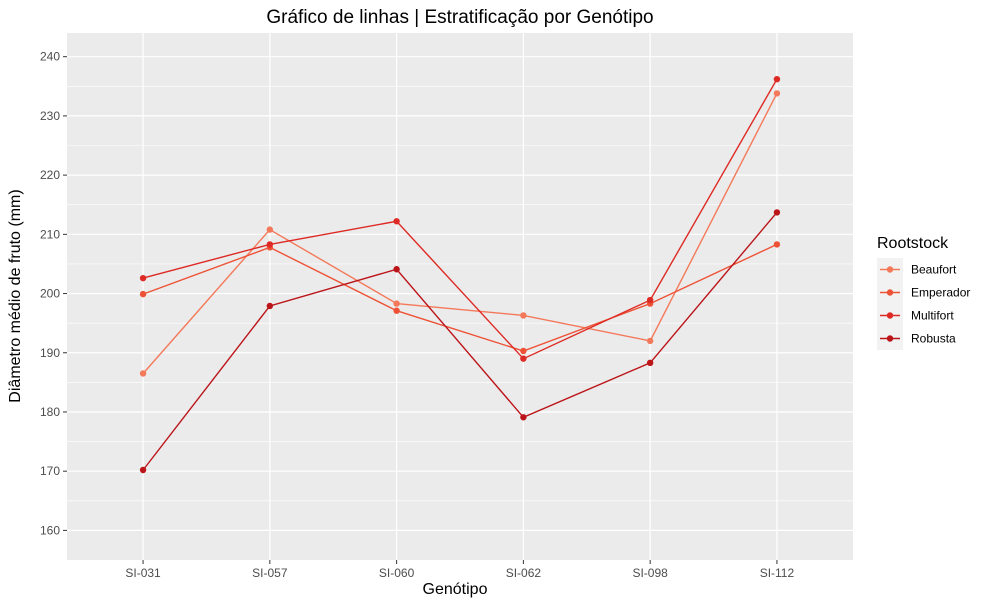 The width and height of the screenshot is (990, 605). I want to click on x-axis-title: Genótipo, so click(455, 589).